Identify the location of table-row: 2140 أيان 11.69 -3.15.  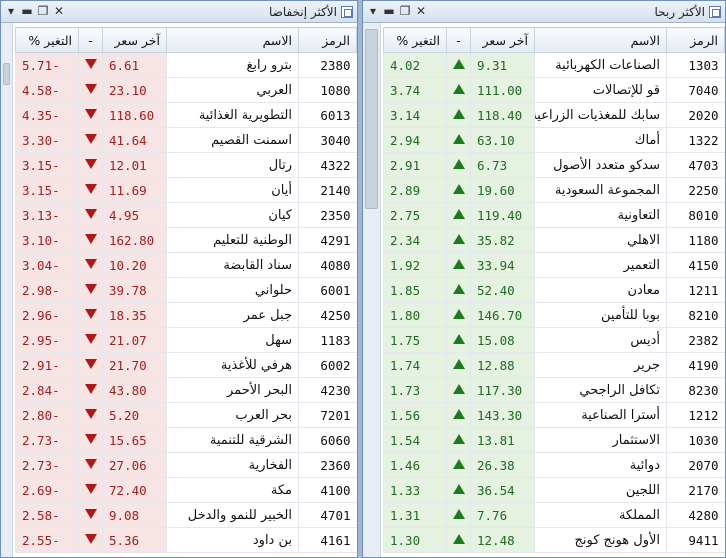
(186, 190).